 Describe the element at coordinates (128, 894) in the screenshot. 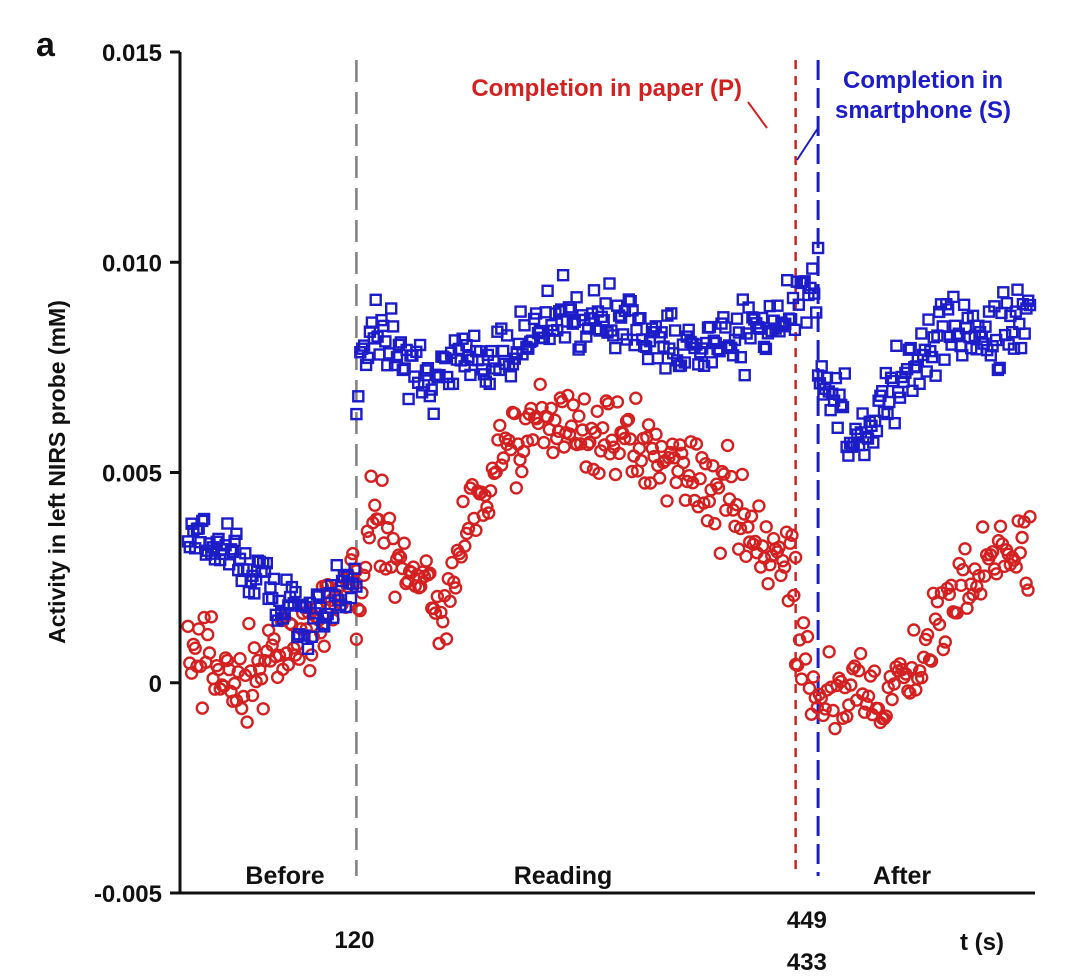

I see `y-tick-label: -0.005` at that location.